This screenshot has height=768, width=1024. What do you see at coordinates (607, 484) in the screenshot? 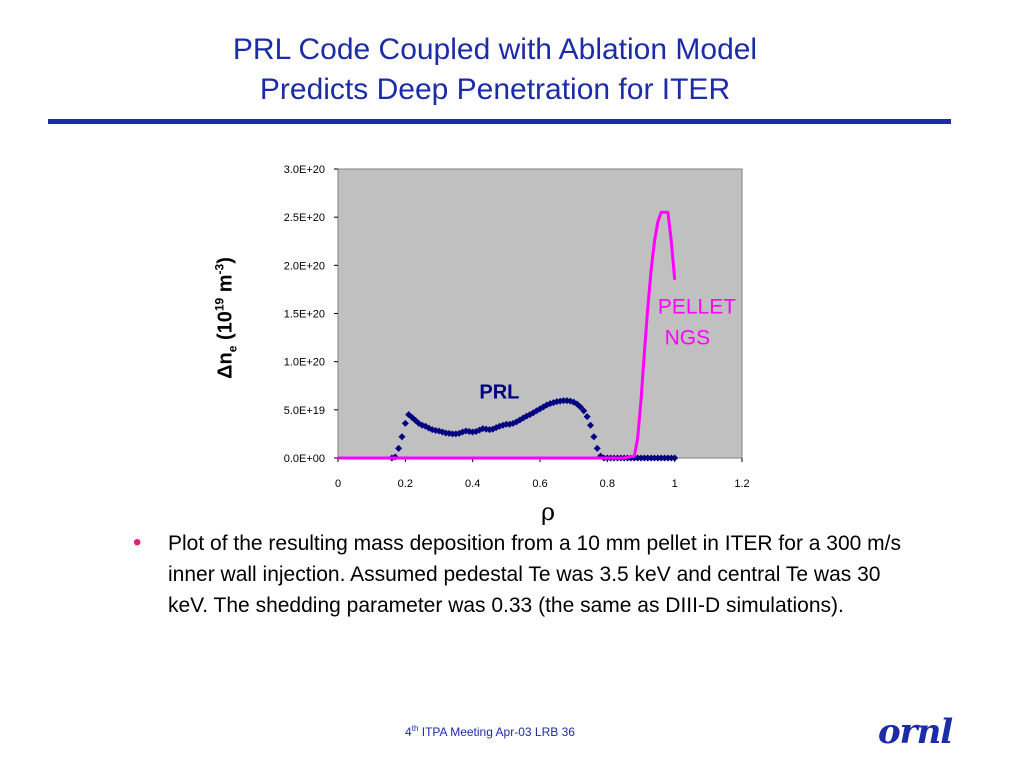
I see `x-tick-label: 0.8` at bounding box center [607, 484].